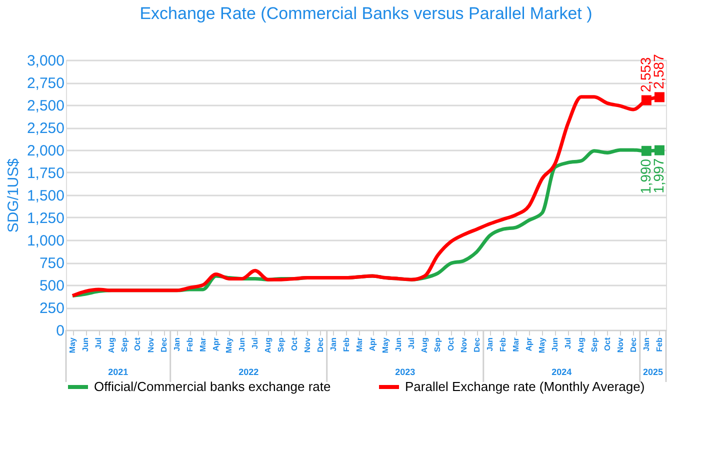  What do you see at coordinates (405, 372) in the screenshot?
I see `text: 2023` at bounding box center [405, 372].